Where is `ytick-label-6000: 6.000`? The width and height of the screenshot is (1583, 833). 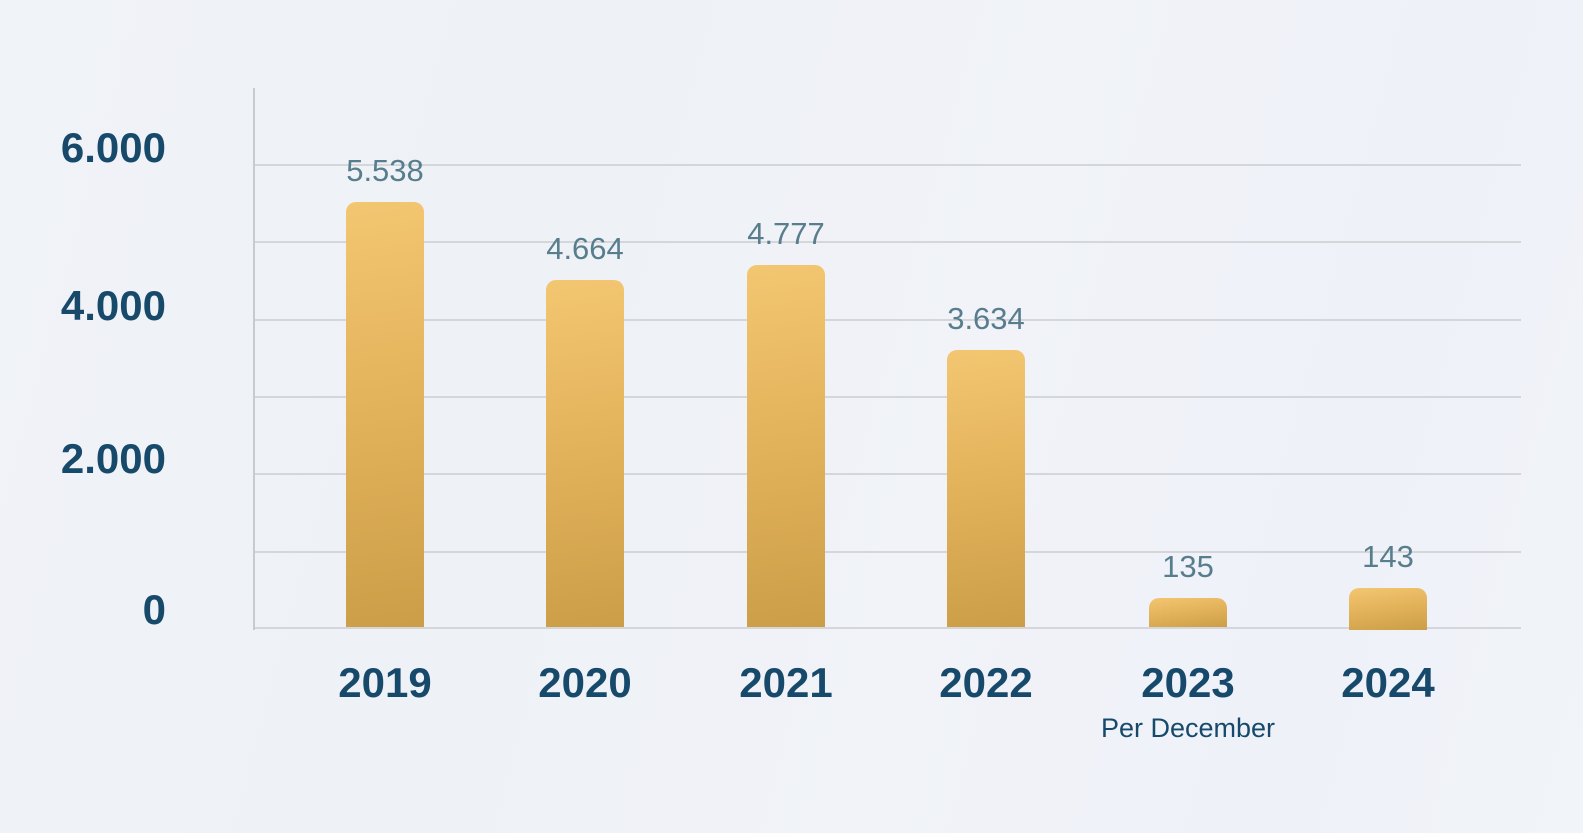
ytick-label-6000: 6.000 is located at coordinates (113, 147).